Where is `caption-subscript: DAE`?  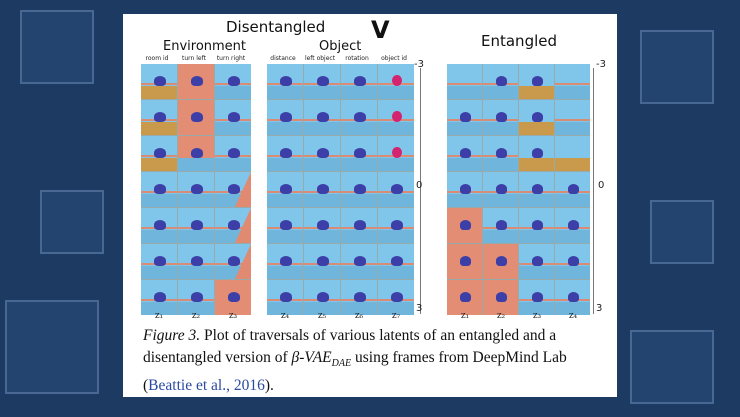 caption-subscript: DAE is located at coordinates (341, 364).